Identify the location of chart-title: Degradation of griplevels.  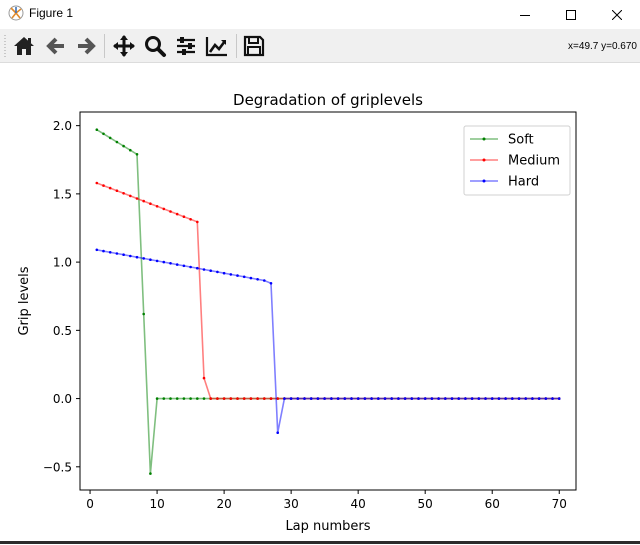
(328, 100).